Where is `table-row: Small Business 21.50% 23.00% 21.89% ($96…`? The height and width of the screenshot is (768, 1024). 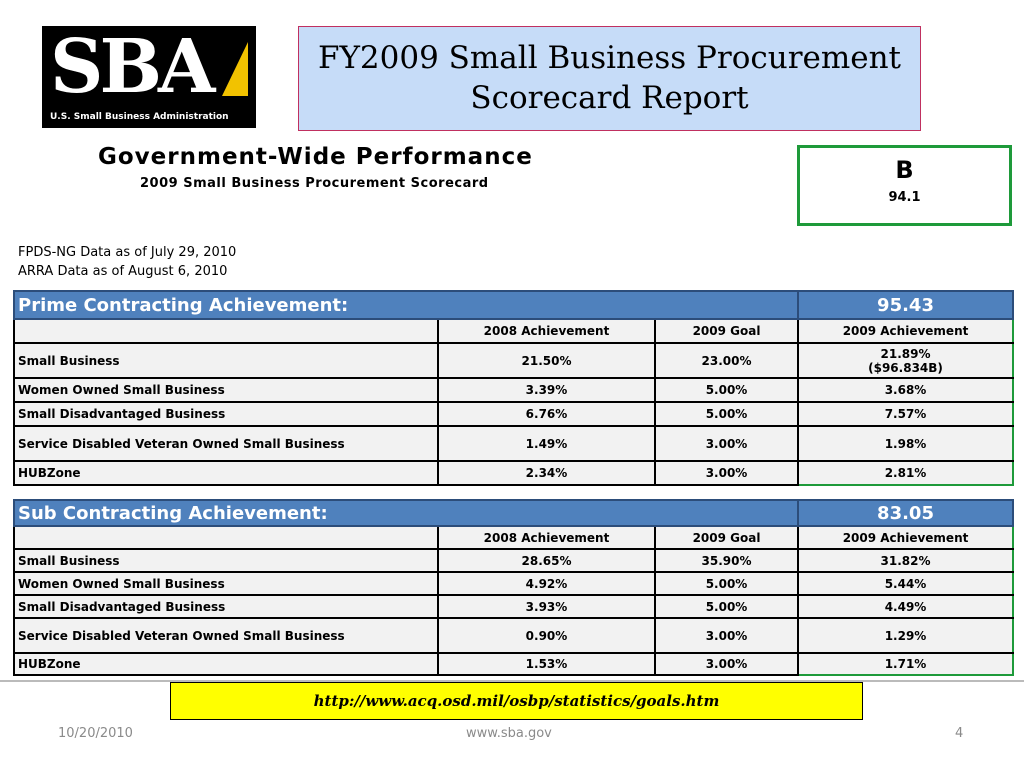 table-row: Small Business 21.50% 23.00% 21.89% ($96… is located at coordinates (514, 360).